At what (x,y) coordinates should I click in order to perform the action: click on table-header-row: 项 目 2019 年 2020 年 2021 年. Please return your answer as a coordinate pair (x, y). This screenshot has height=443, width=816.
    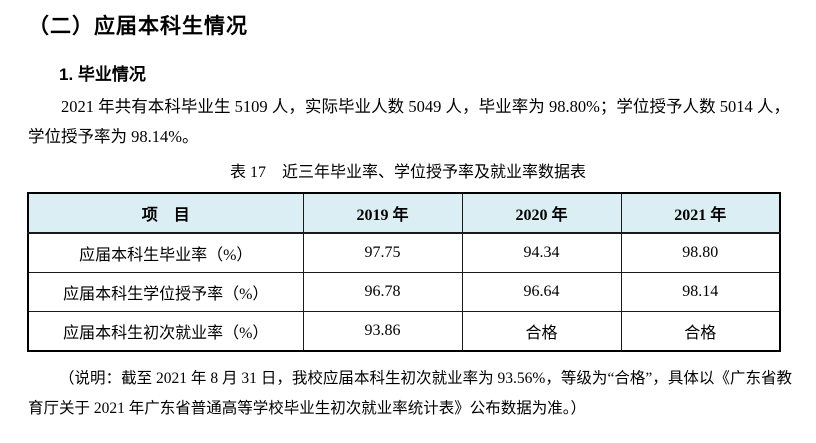
    Looking at the image, I should click on (404, 213).